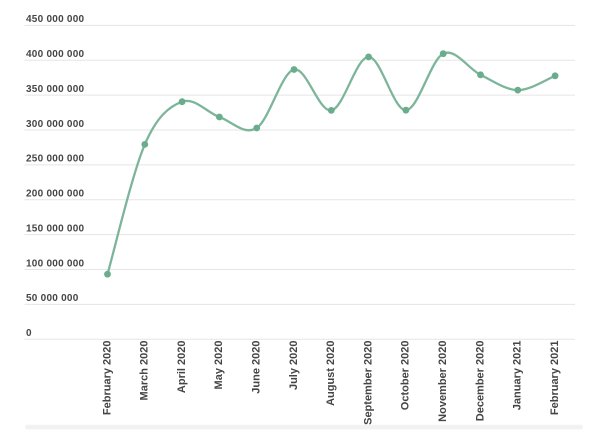  What do you see at coordinates (55, 263) in the screenshot?
I see `svg-text: 100 000 000` at bounding box center [55, 263].